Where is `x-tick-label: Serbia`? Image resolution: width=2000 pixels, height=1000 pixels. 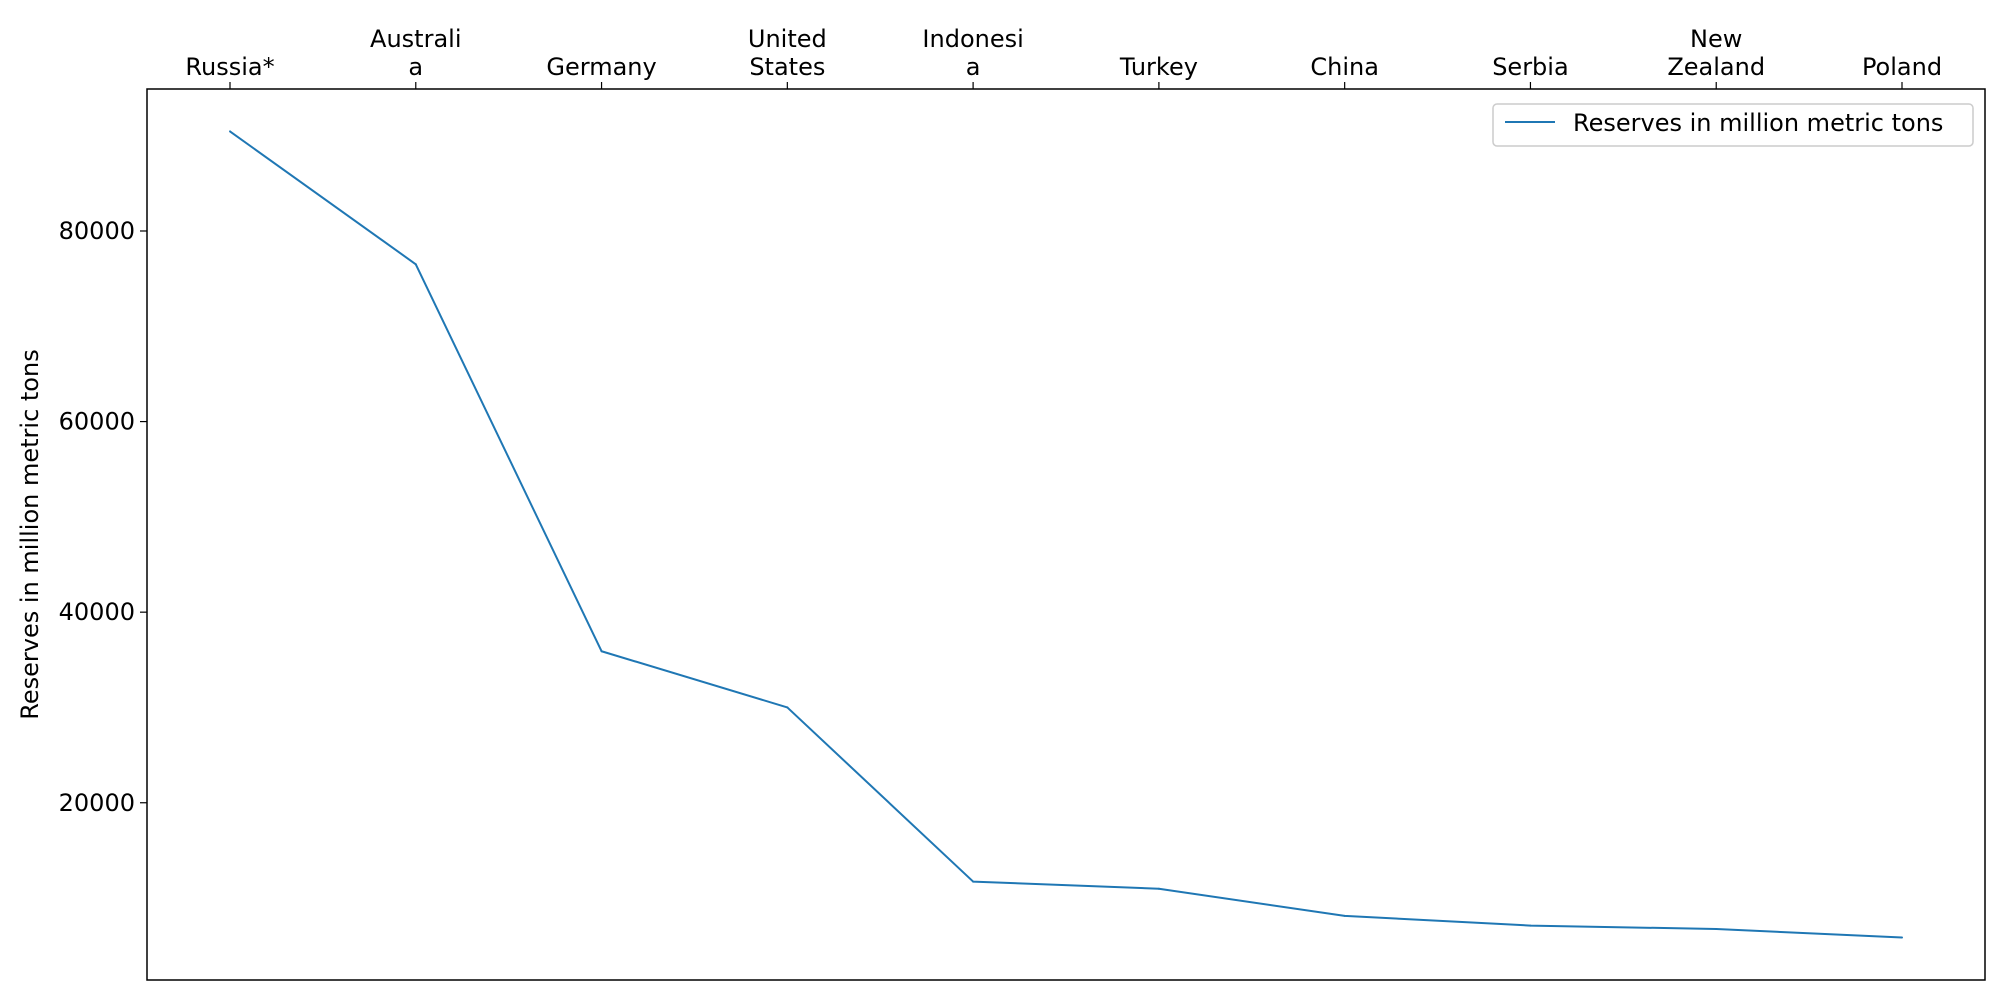
x-tick-label: Serbia is located at coordinates (1530, 67).